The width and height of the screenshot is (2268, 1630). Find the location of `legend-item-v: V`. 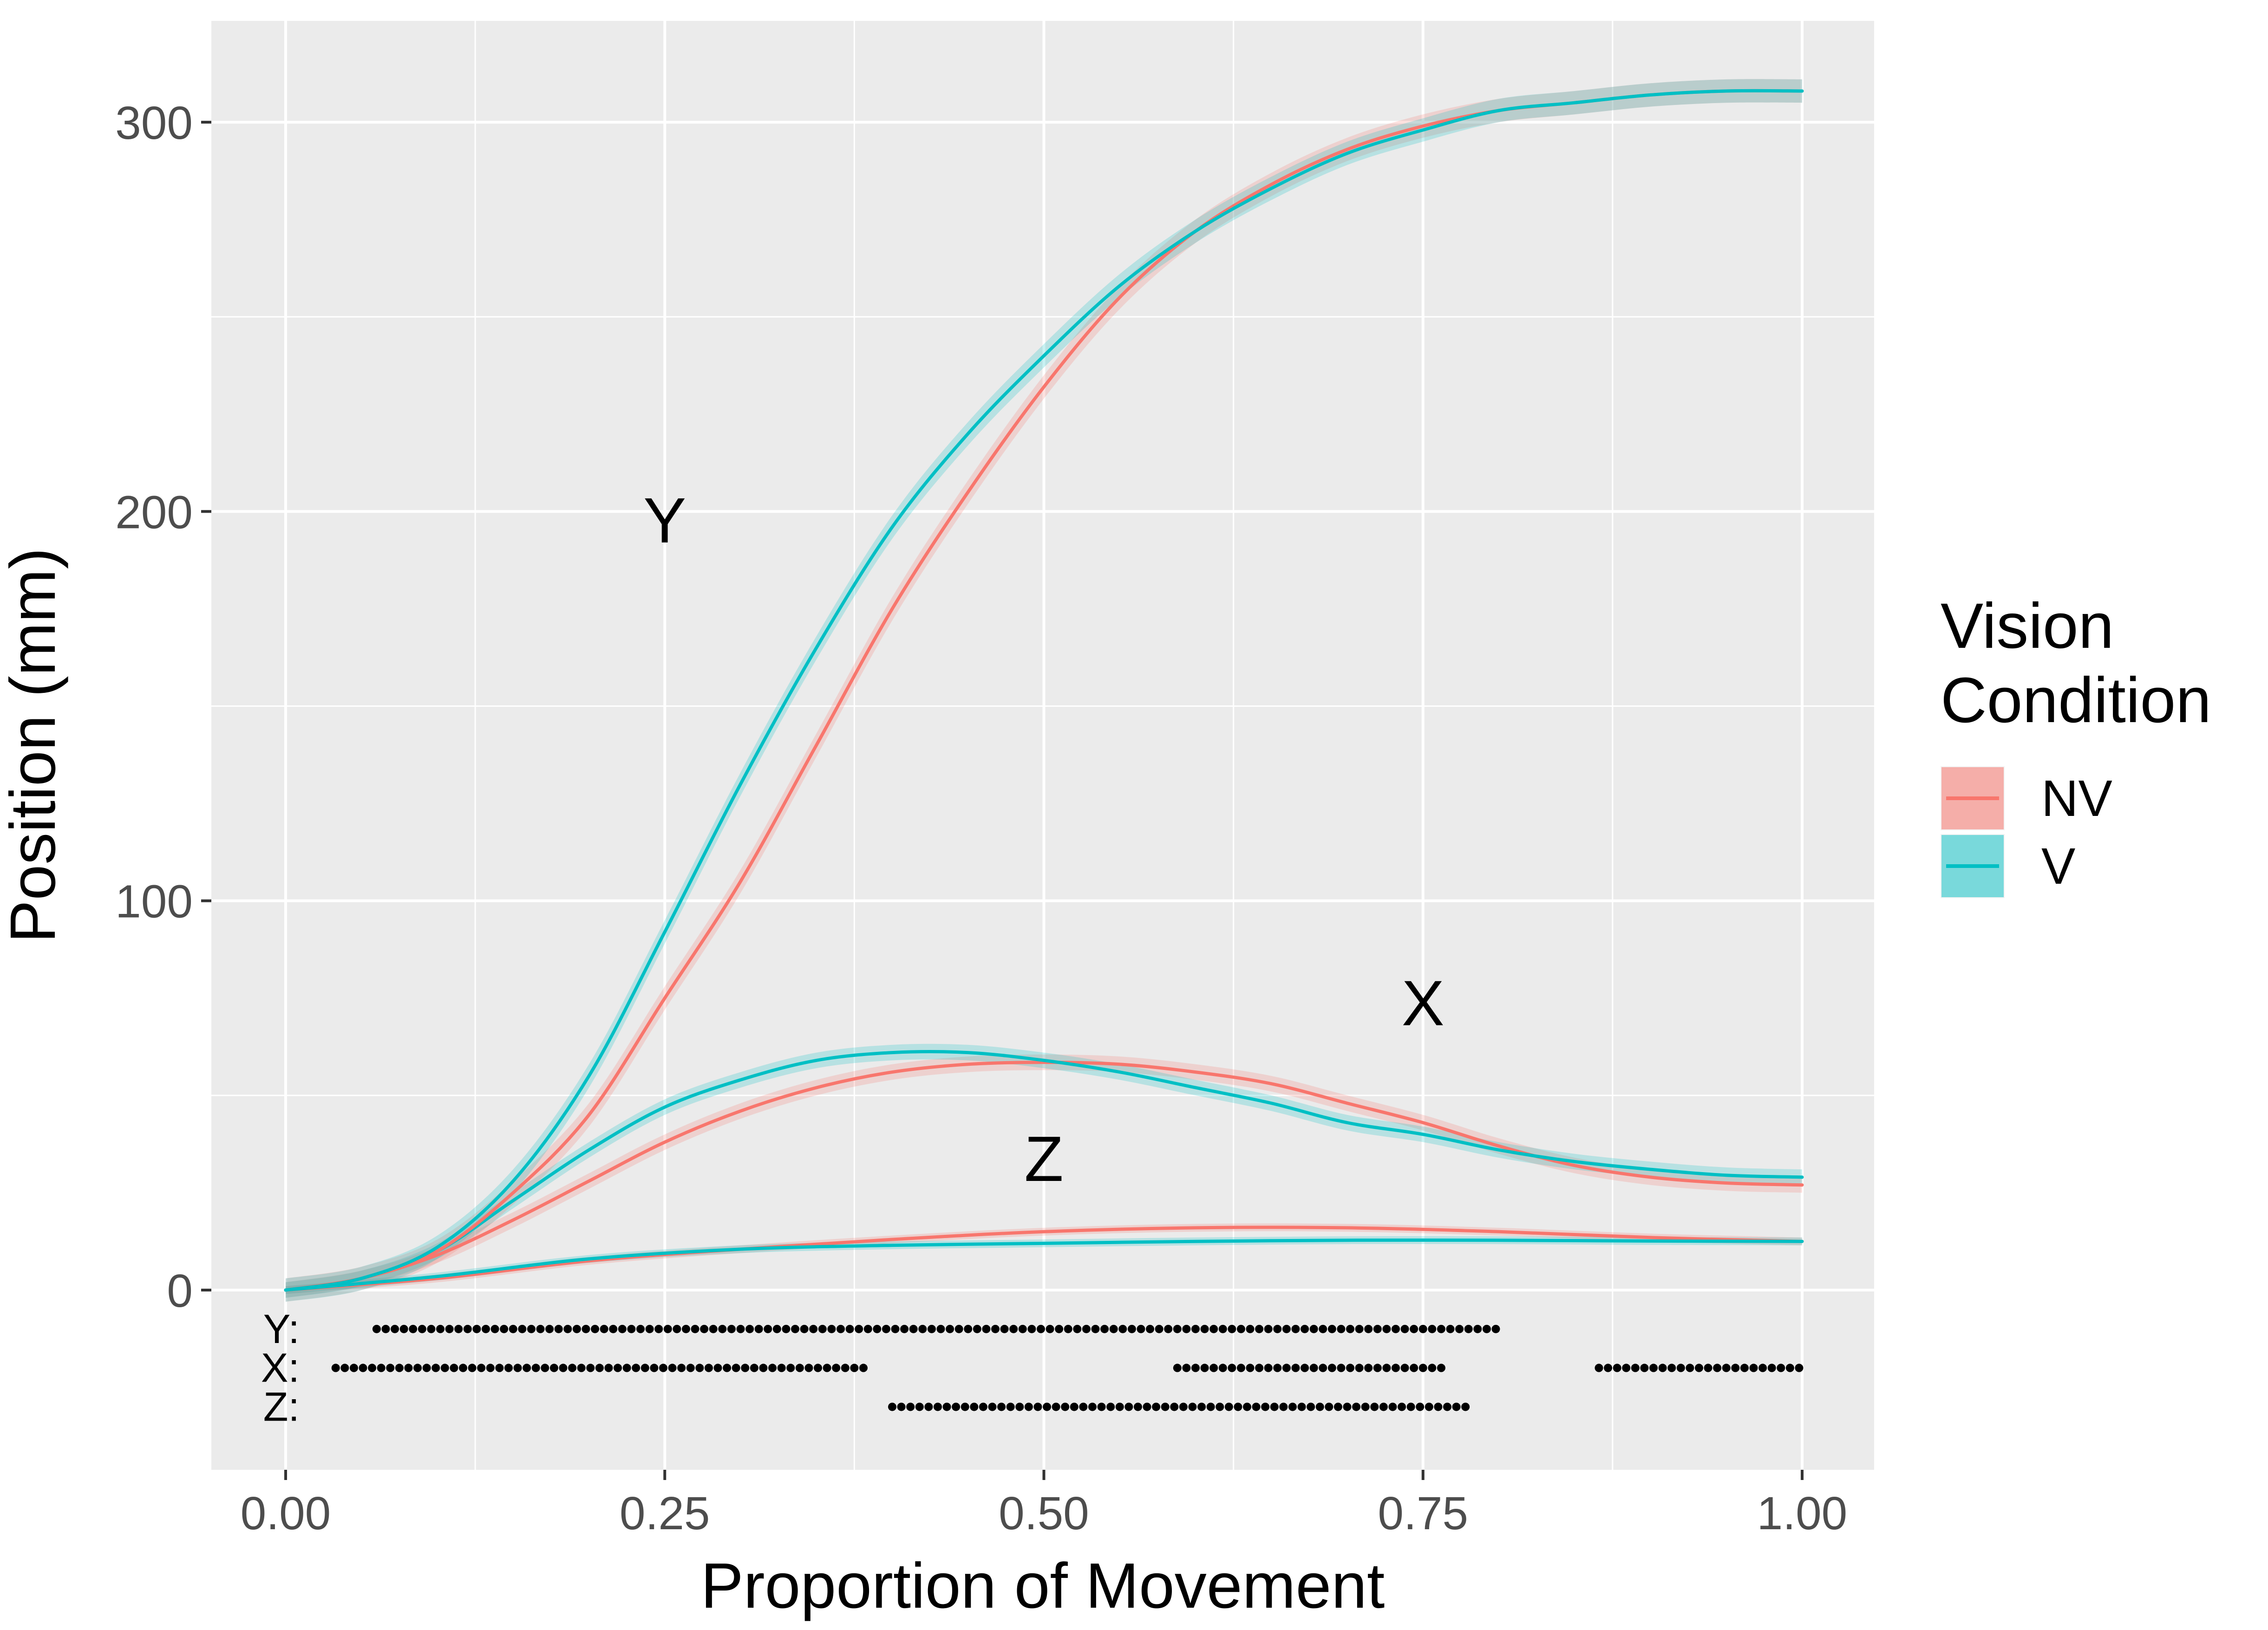

legend-item-v: V is located at coordinates (2008, 866).